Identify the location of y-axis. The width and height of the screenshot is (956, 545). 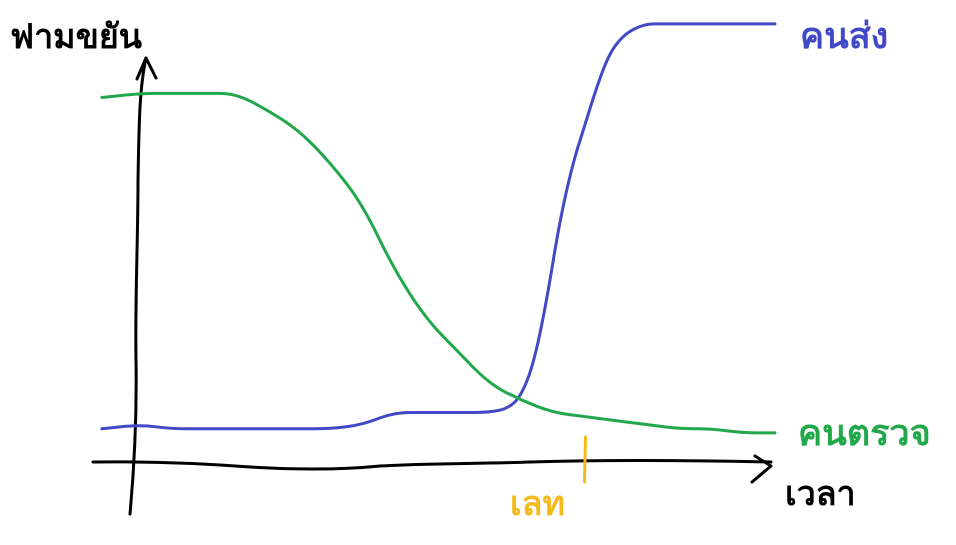
(138, 286).